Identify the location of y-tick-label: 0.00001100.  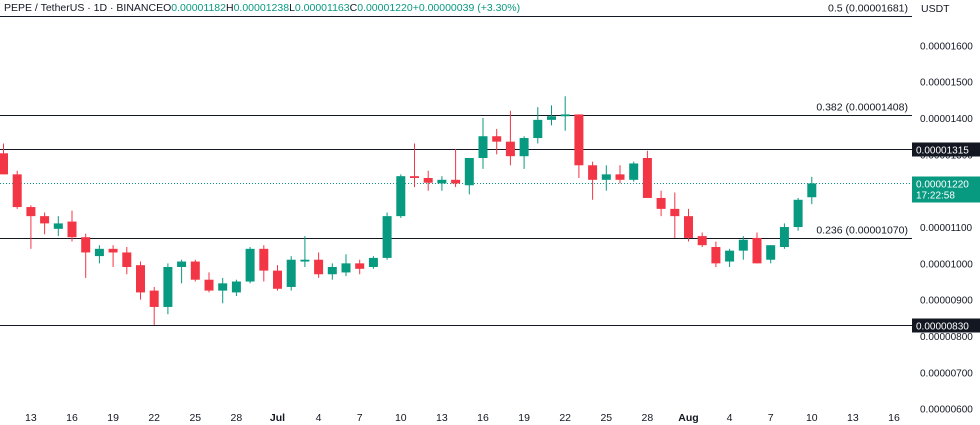
(946, 228).